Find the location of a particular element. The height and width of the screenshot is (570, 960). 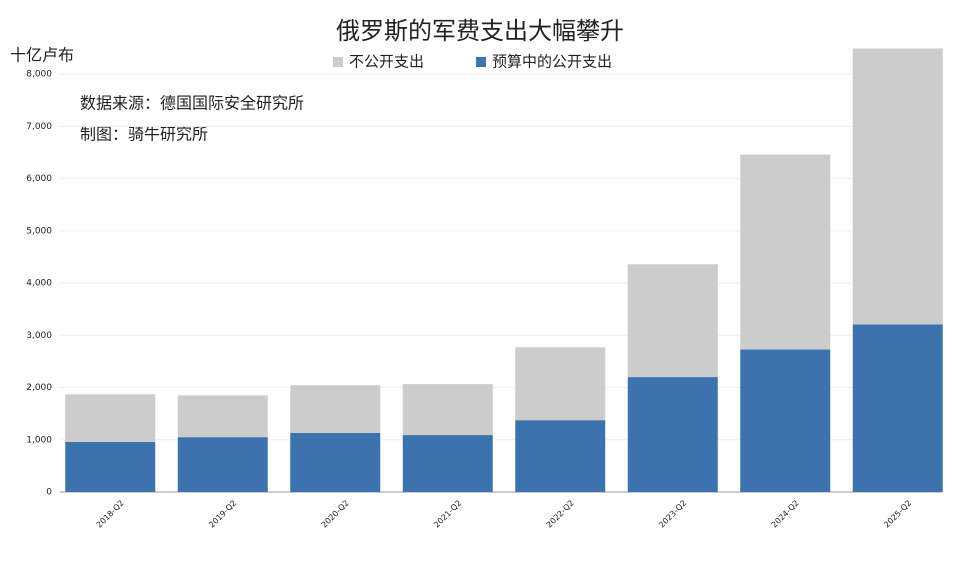

y-tick-label: 1,000 is located at coordinates (39, 440).